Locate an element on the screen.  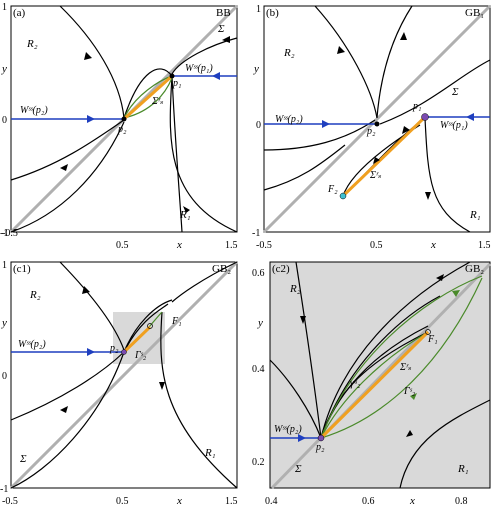
manifold-label: Wˢˢ(p₁) is located at coordinates (199, 68).